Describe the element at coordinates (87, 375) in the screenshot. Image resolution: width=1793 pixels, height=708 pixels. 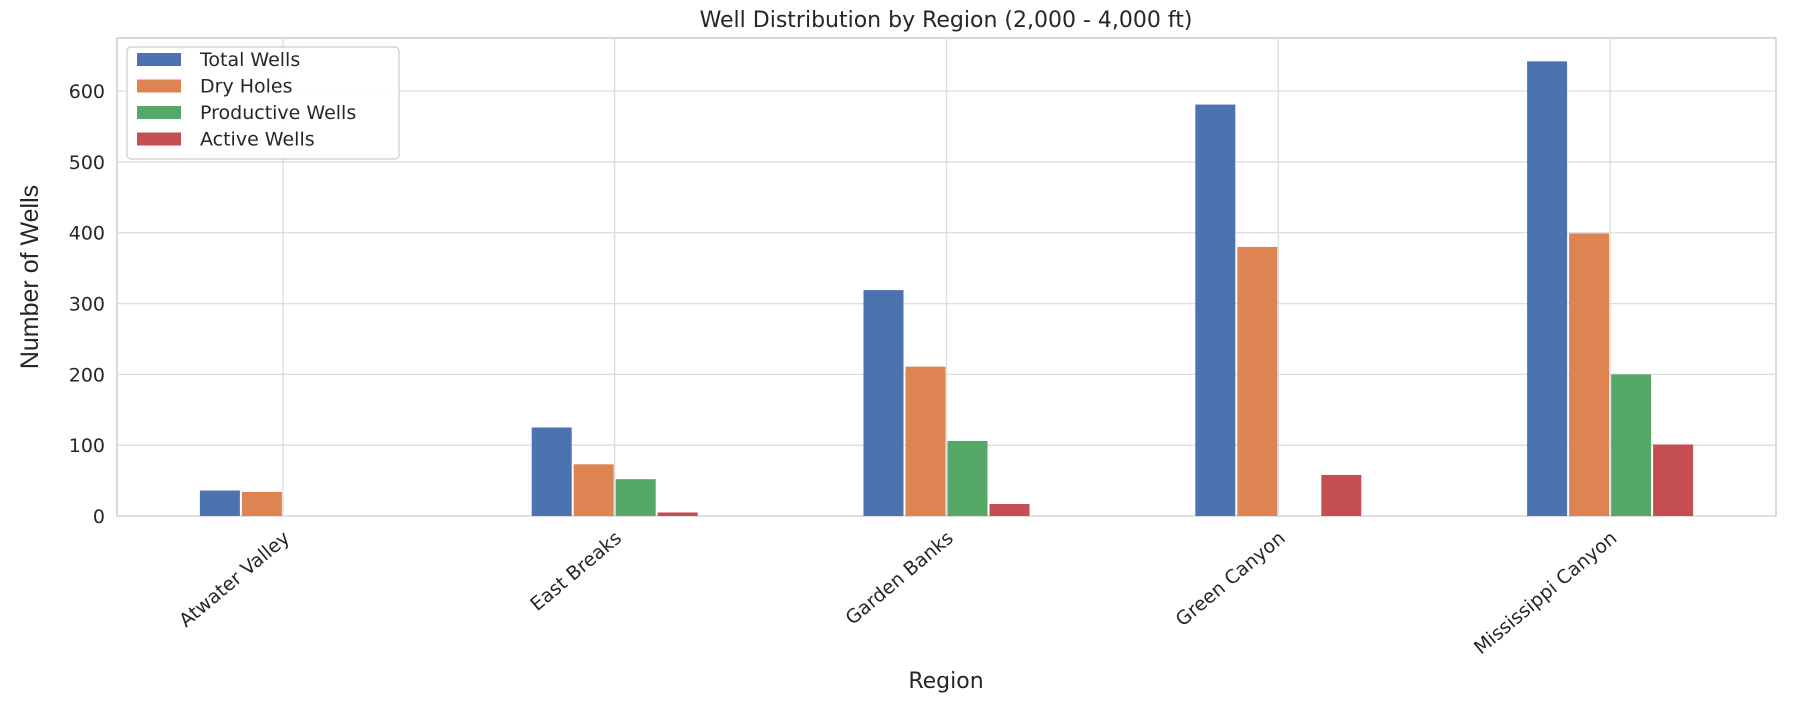
I see `y-tick-label: 200` at that location.